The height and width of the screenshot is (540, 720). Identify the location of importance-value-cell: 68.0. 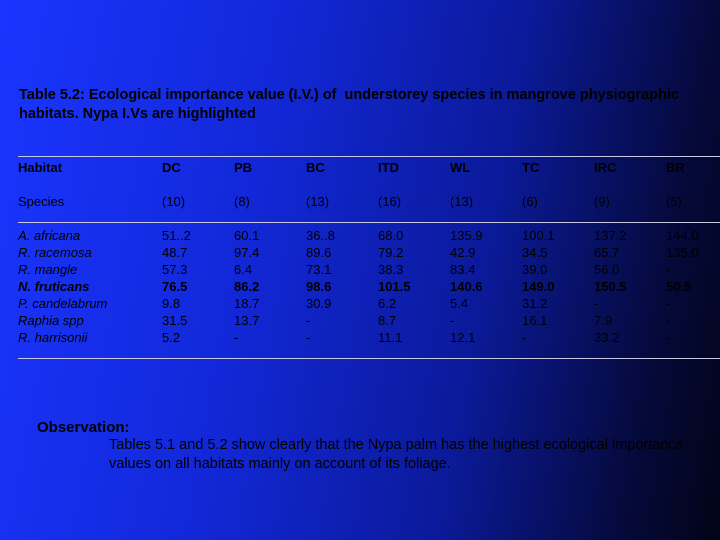
(391, 235).